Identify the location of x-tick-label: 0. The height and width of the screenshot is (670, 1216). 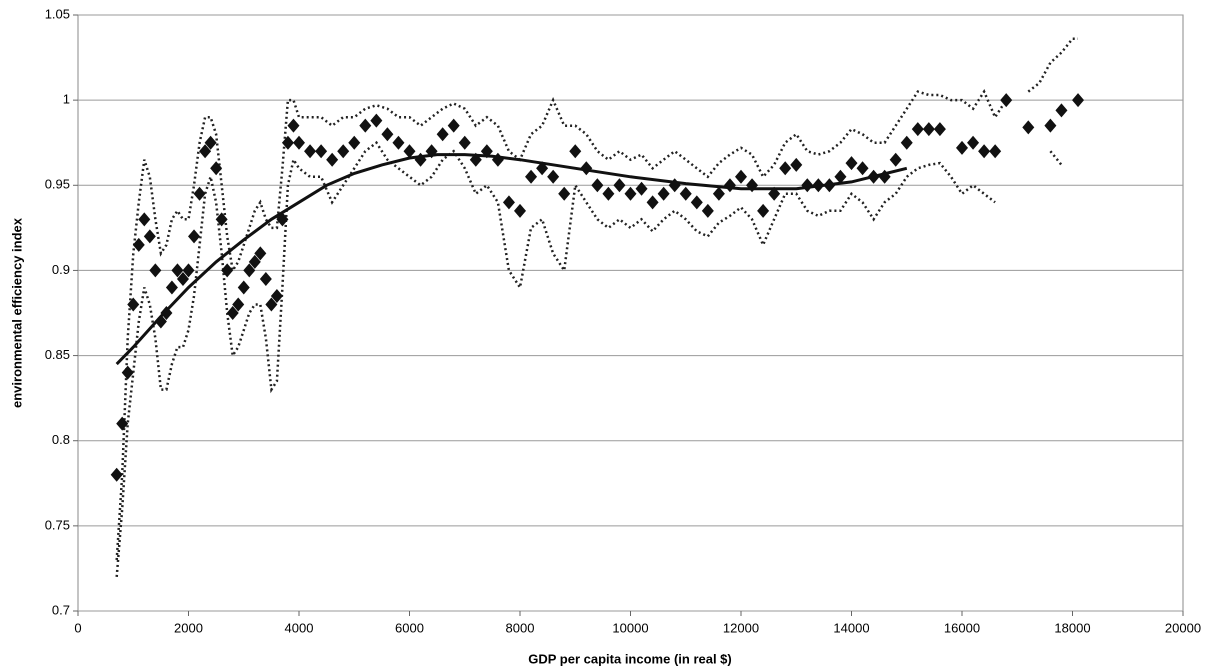
(77, 627).